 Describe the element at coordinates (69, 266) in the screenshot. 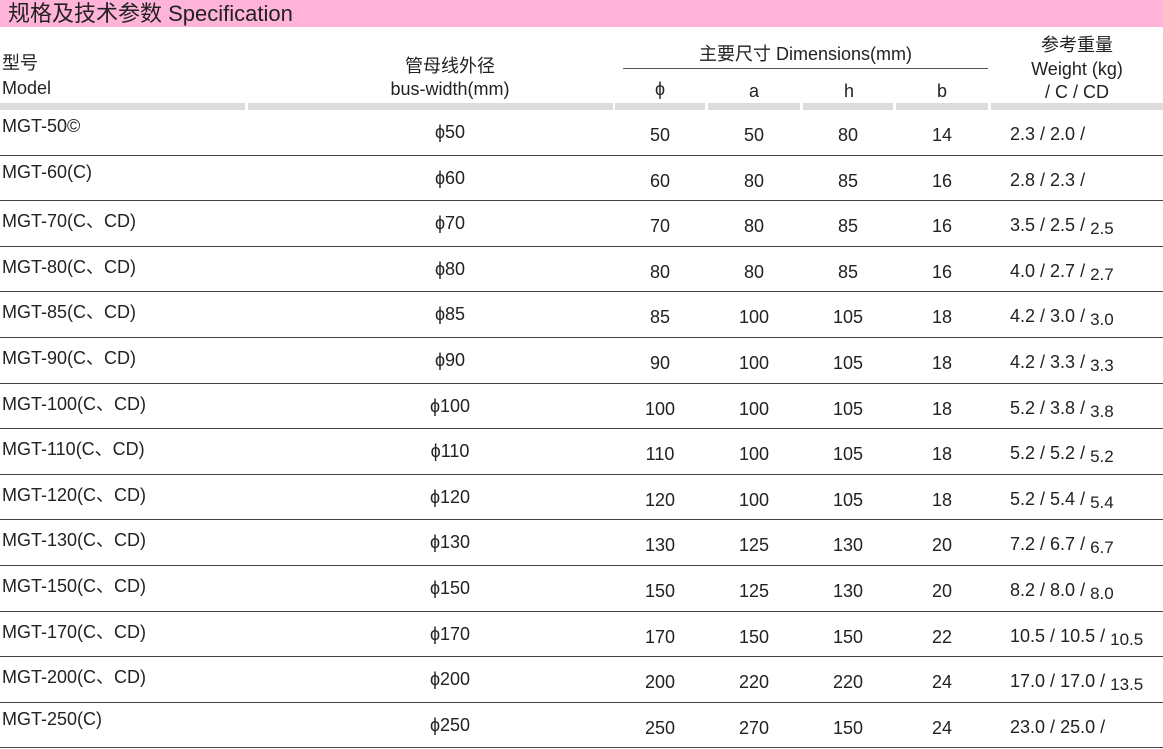

I see `model-cell: MGT-80(C、CD)` at that location.